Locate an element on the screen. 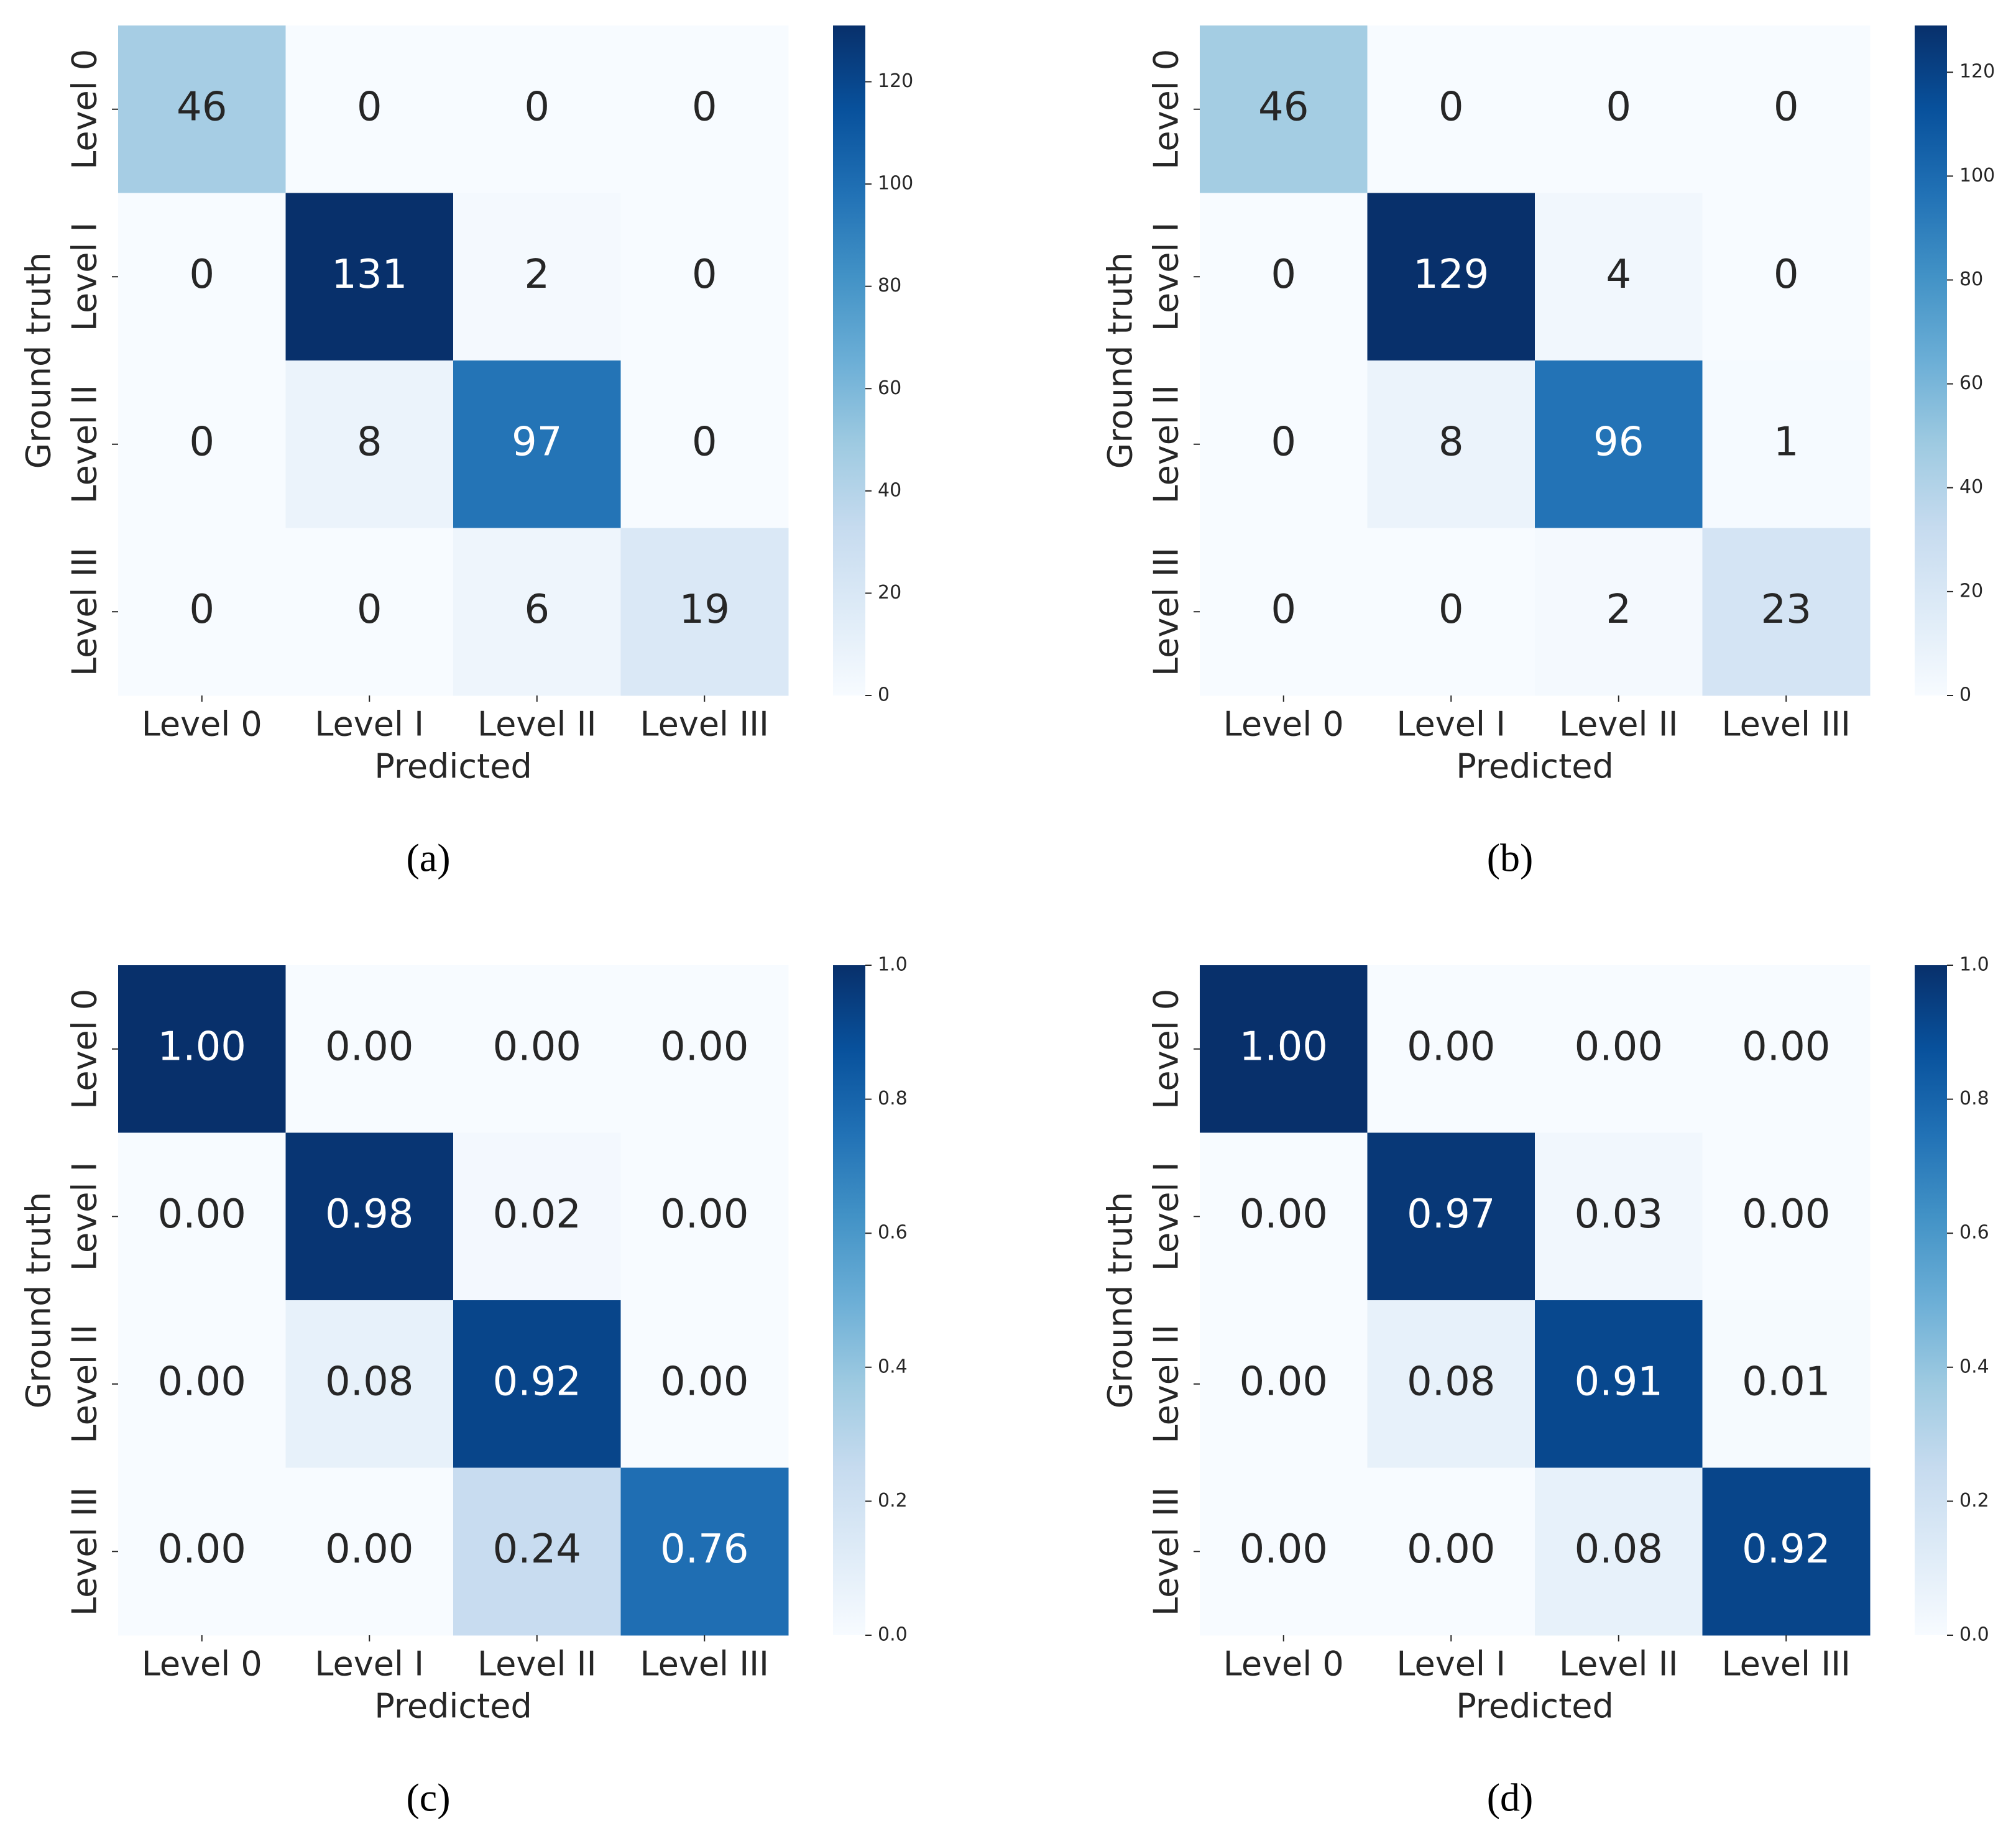 The width and height of the screenshot is (2016, 1831). cell-label: 0.92 is located at coordinates (537, 1382).